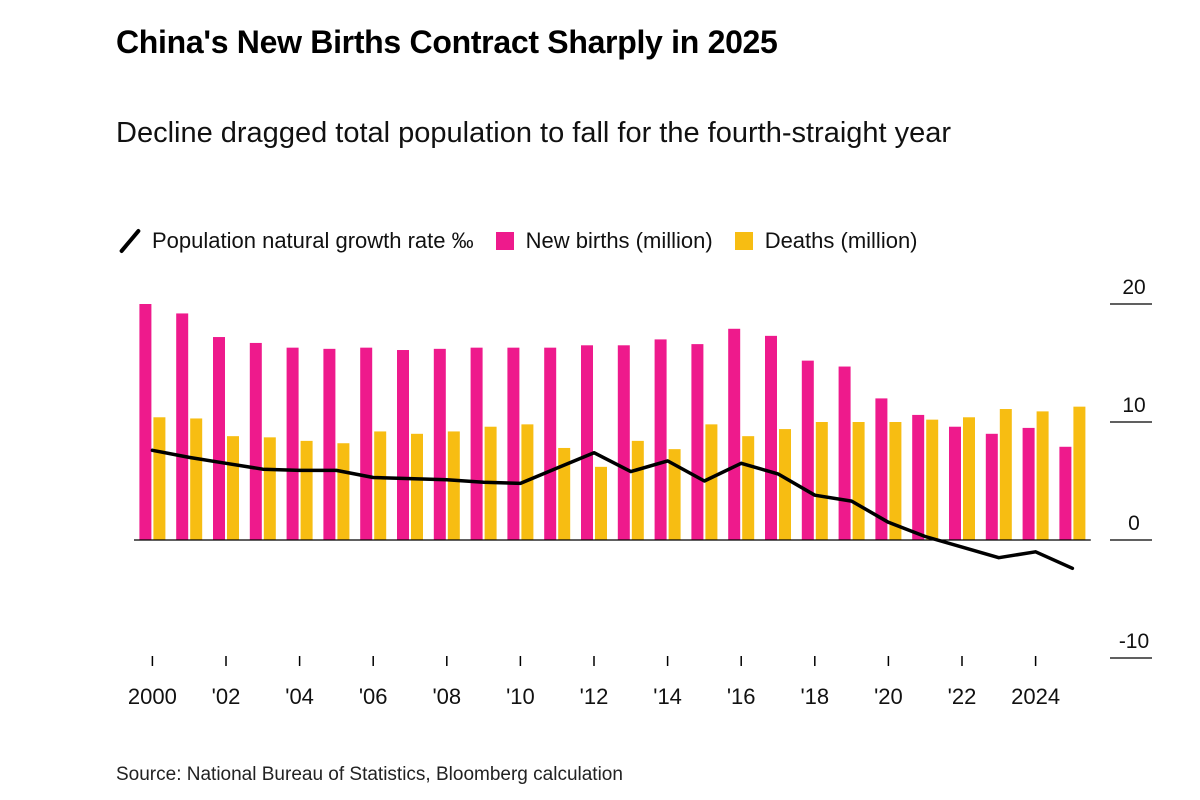  What do you see at coordinates (748, 488) in the screenshot?
I see `bar-deaths-2016` at bounding box center [748, 488].